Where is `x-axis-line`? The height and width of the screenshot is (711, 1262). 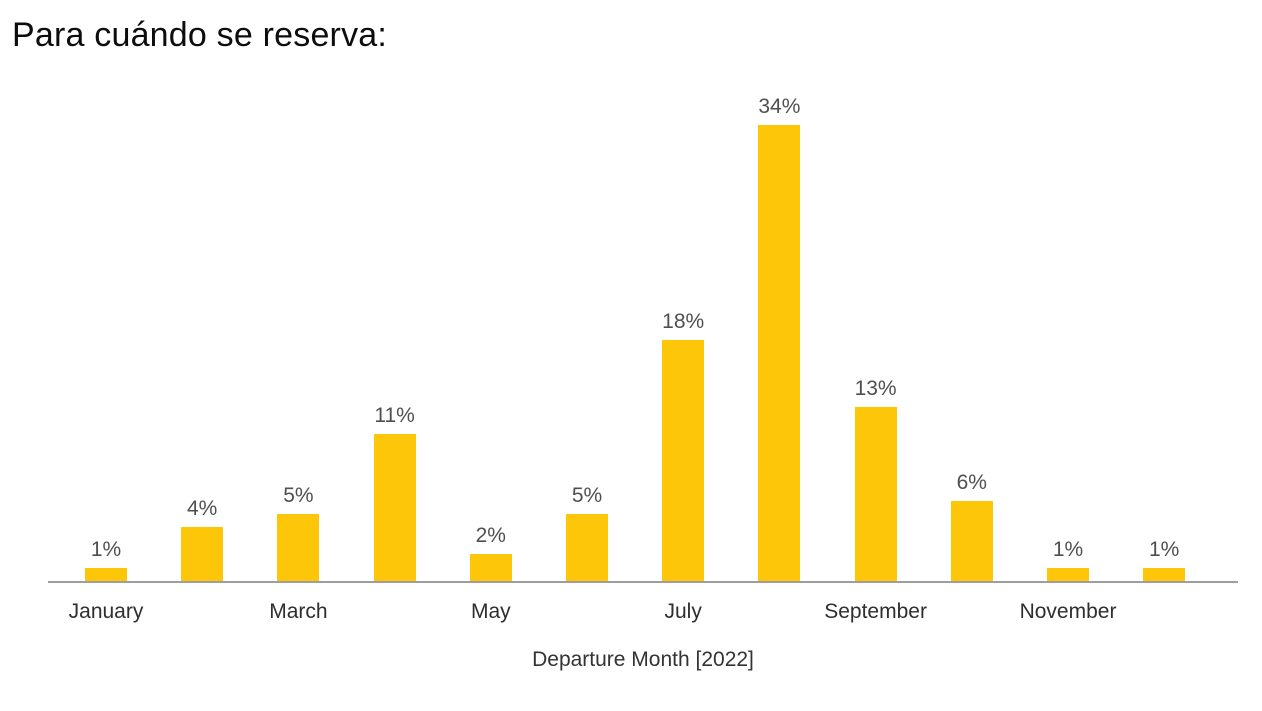
x-axis-line is located at coordinates (643, 582).